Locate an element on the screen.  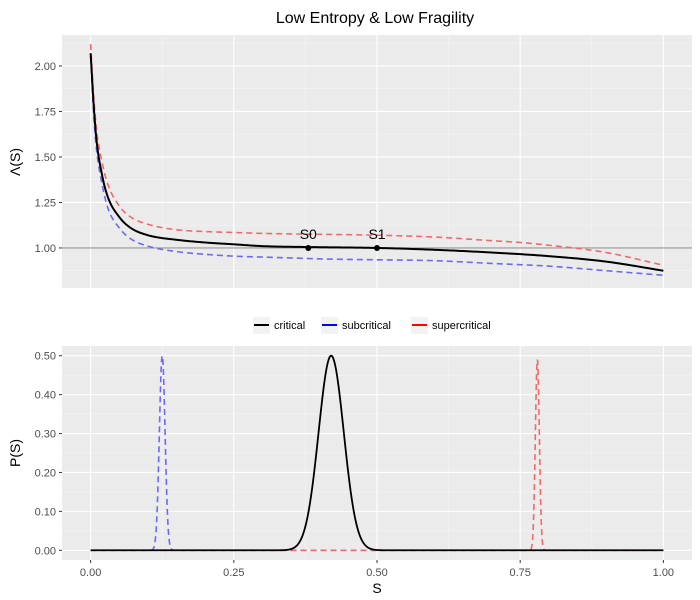
probability-x-ticks: 0.00 0.25 0.50 0.75 1.00 is located at coordinates (377, 569).